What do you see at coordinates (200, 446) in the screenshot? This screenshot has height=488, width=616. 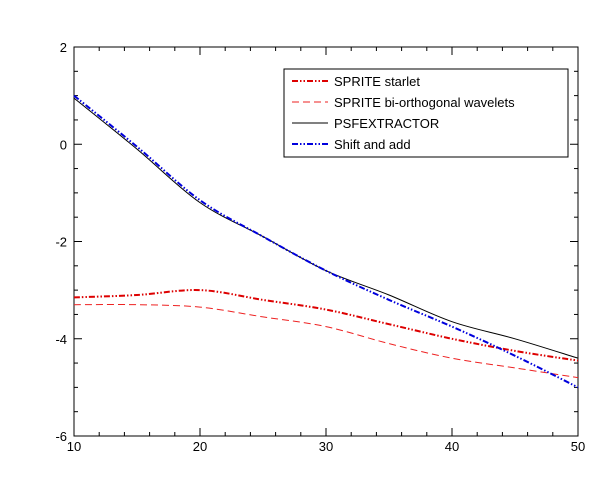 I see `x-tick-label: 20` at bounding box center [200, 446].